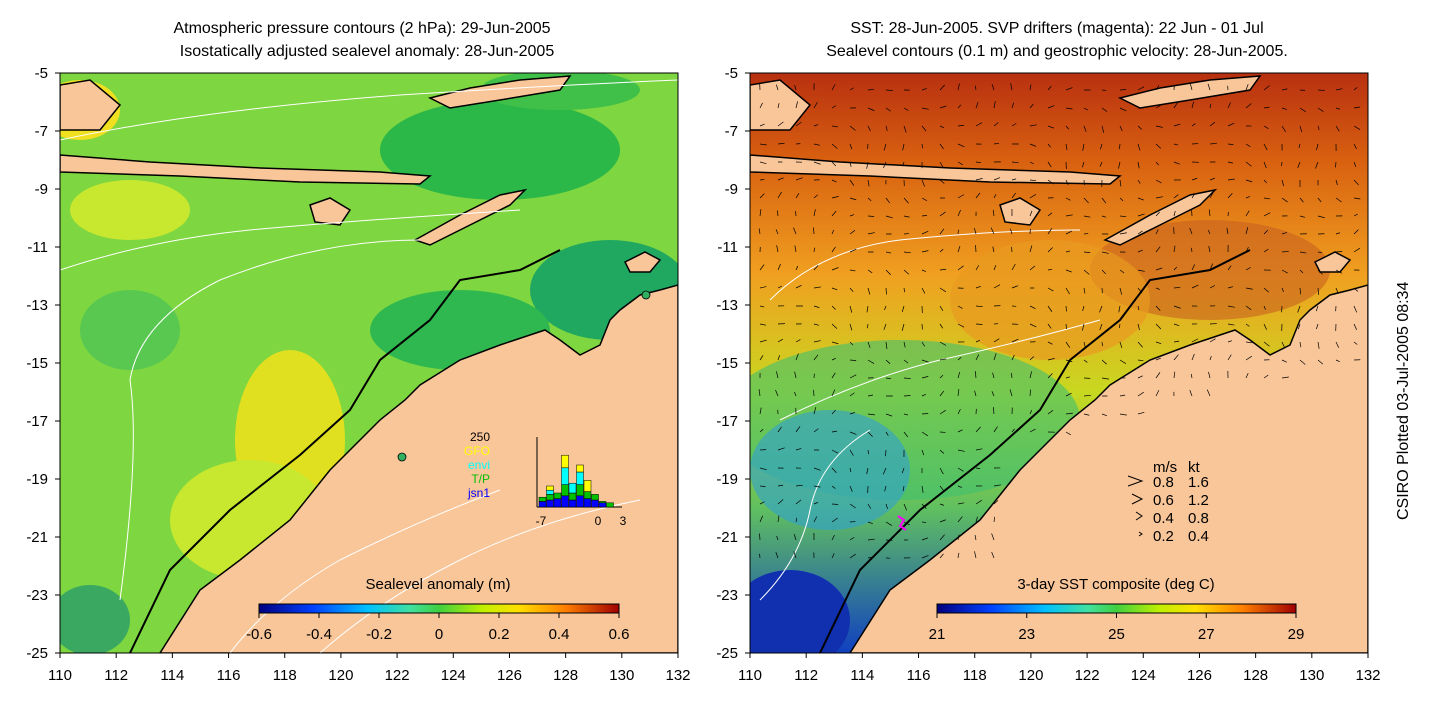  Describe the element at coordinates (1255, 675) in the screenshot. I see `right-lon-tick-label: 128` at that location.